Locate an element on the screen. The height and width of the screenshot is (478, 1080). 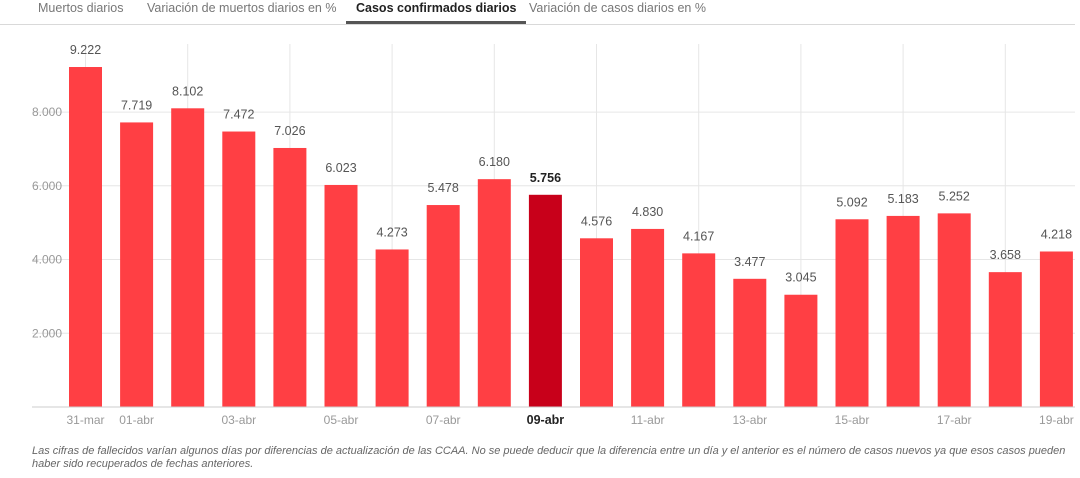
x-tick-label: 17-abr is located at coordinates (954, 420).